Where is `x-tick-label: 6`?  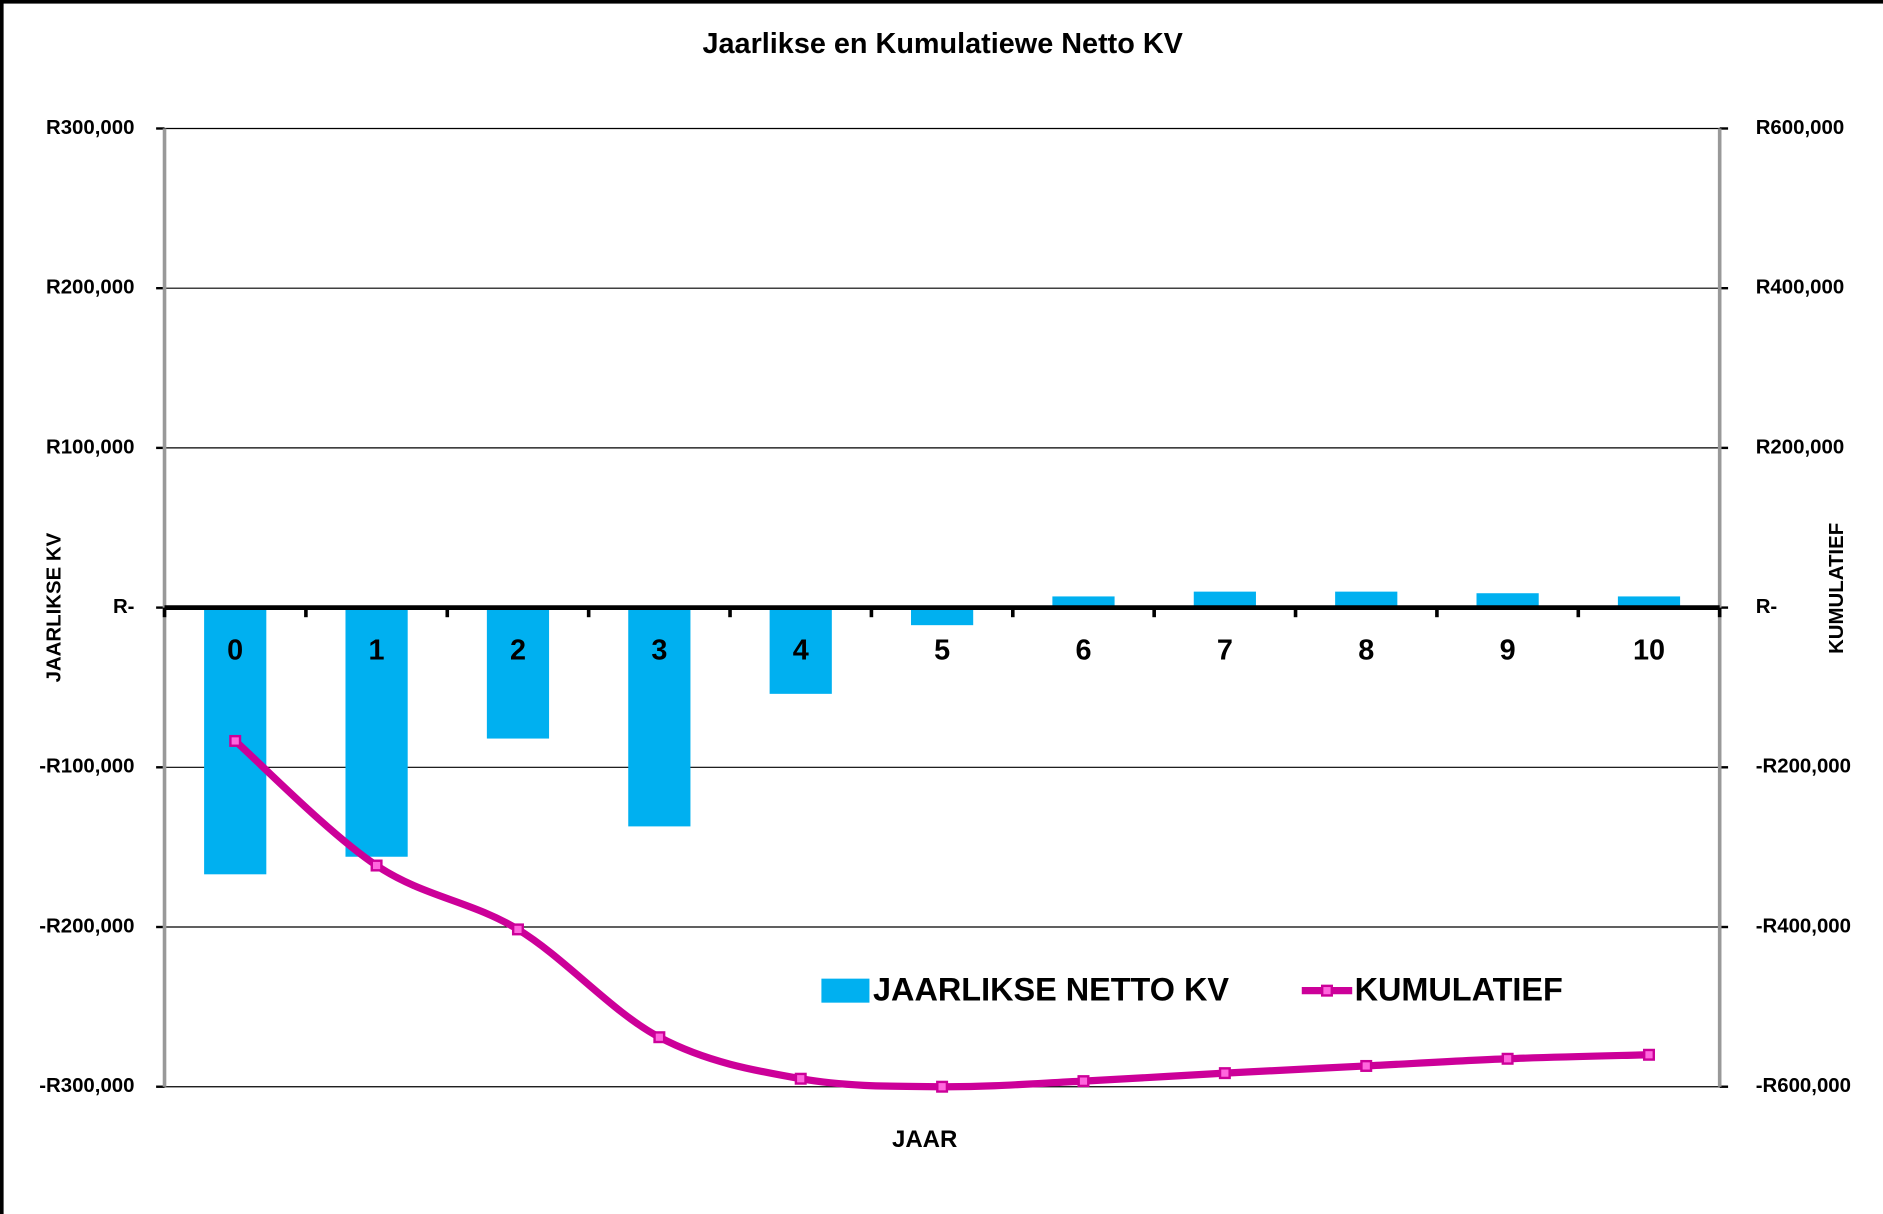 x-tick-label: 6 is located at coordinates (1083, 651).